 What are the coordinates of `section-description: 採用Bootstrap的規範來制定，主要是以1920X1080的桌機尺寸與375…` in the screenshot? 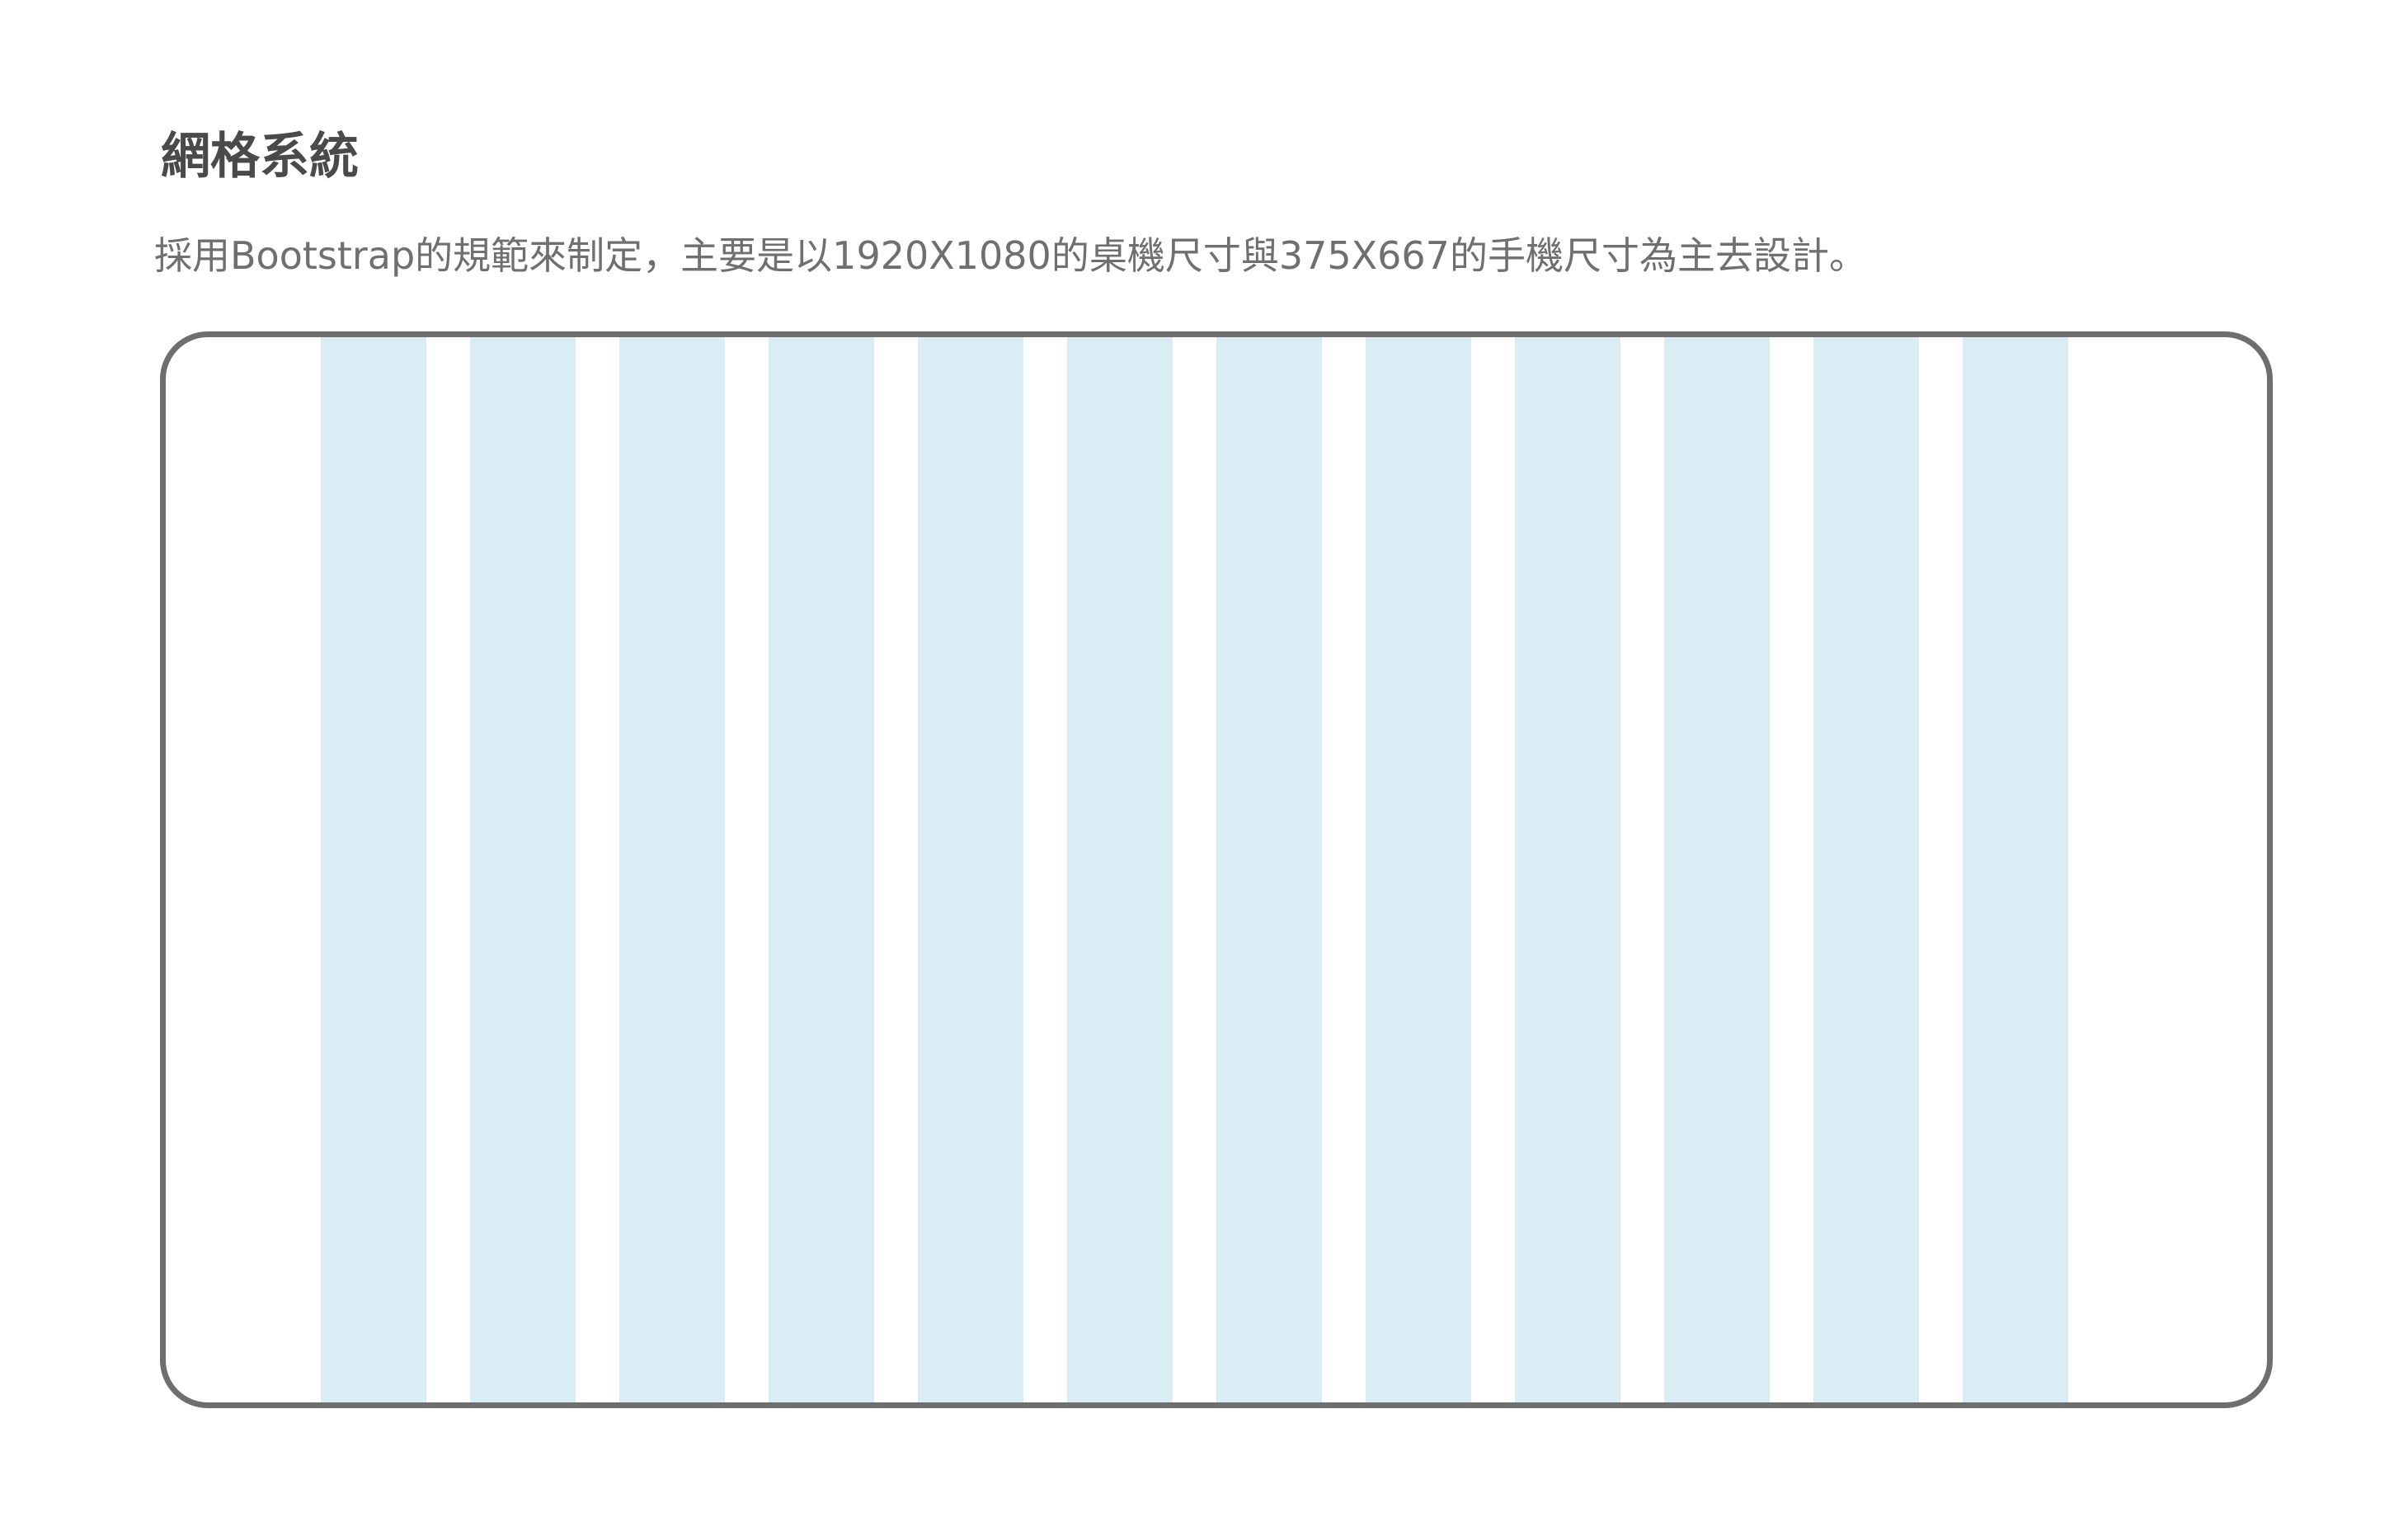 It's located at (1011, 255).